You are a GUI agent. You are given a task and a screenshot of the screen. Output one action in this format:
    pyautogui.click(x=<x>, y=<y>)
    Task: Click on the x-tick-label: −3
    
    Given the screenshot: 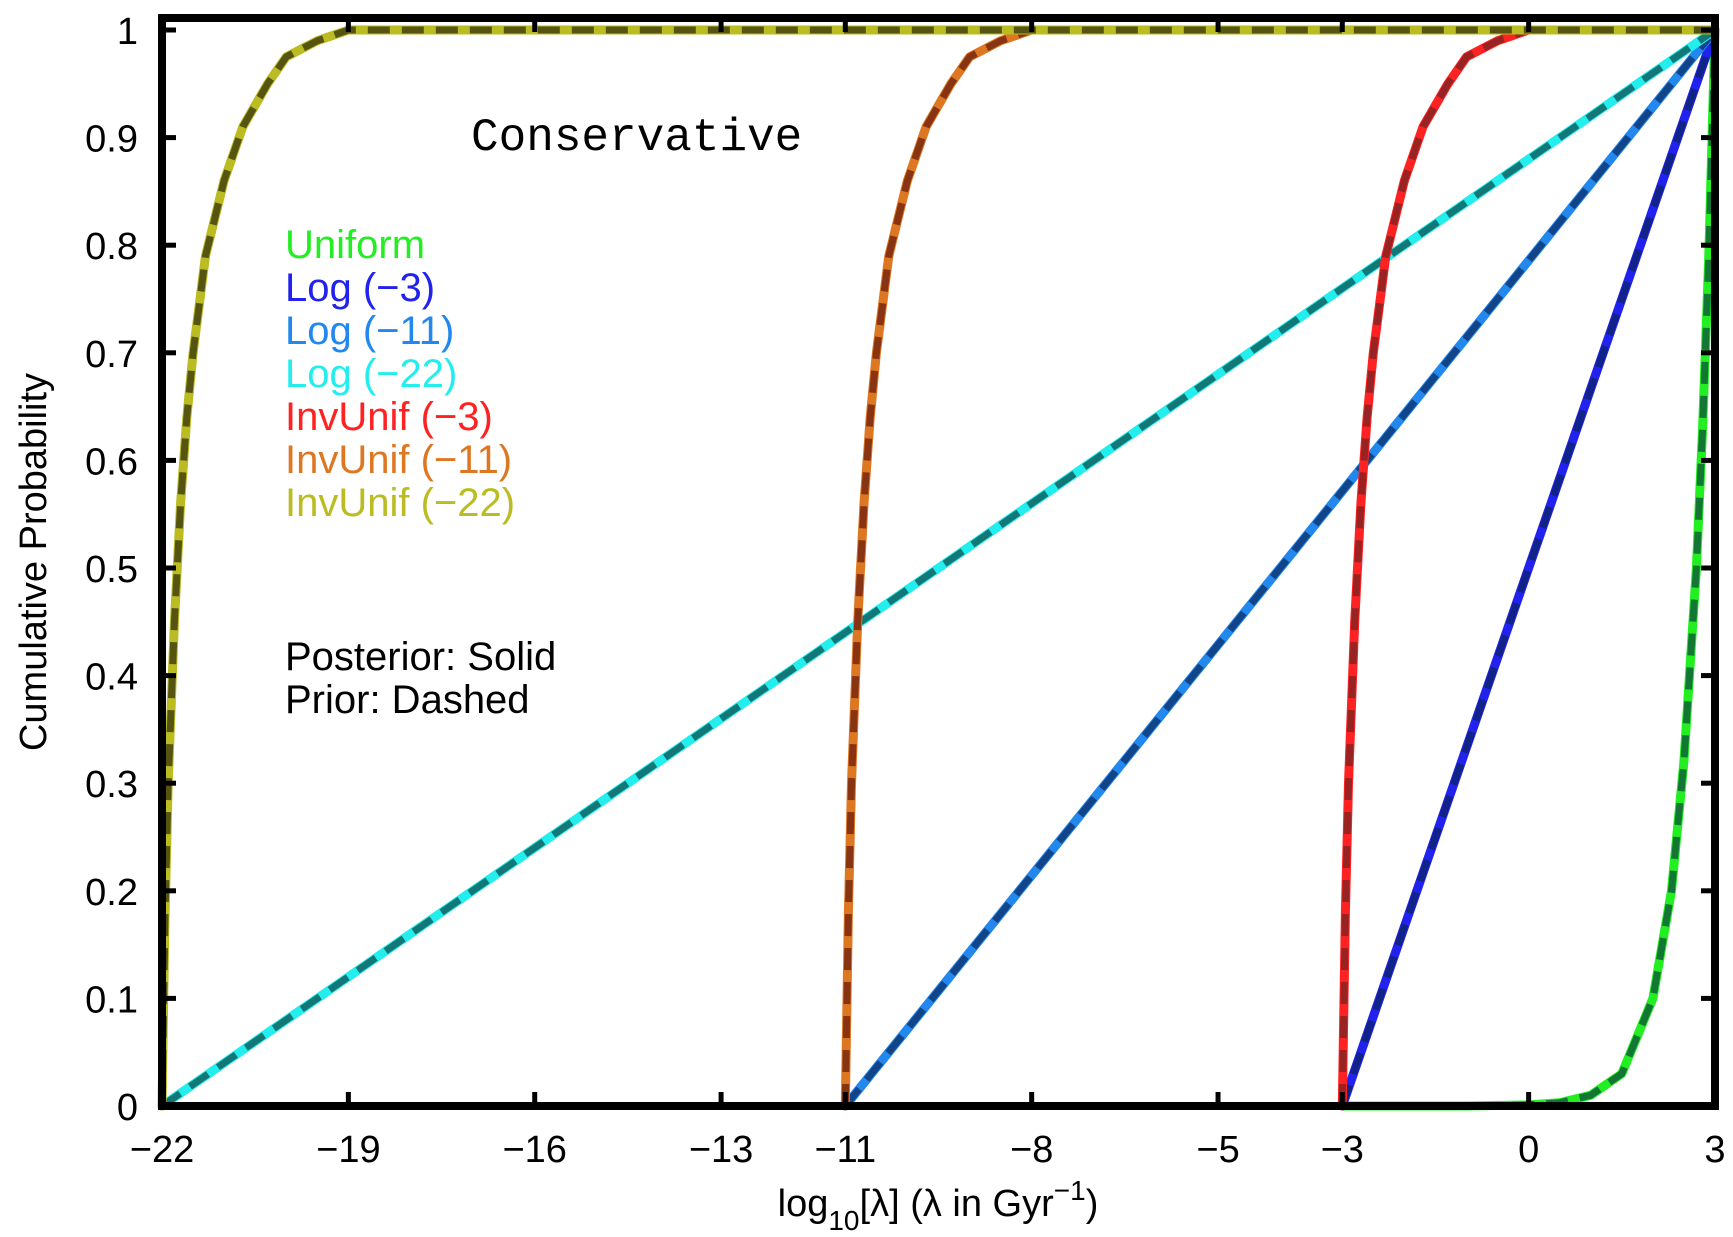 What is the action you would take?
    pyautogui.click(x=1342, y=1150)
    